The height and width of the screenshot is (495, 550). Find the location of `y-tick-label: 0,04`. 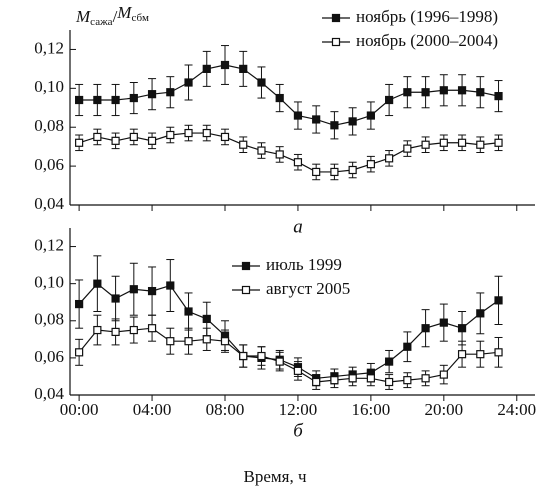

y-tick-label: 0,04 is located at coordinates (49, 203).